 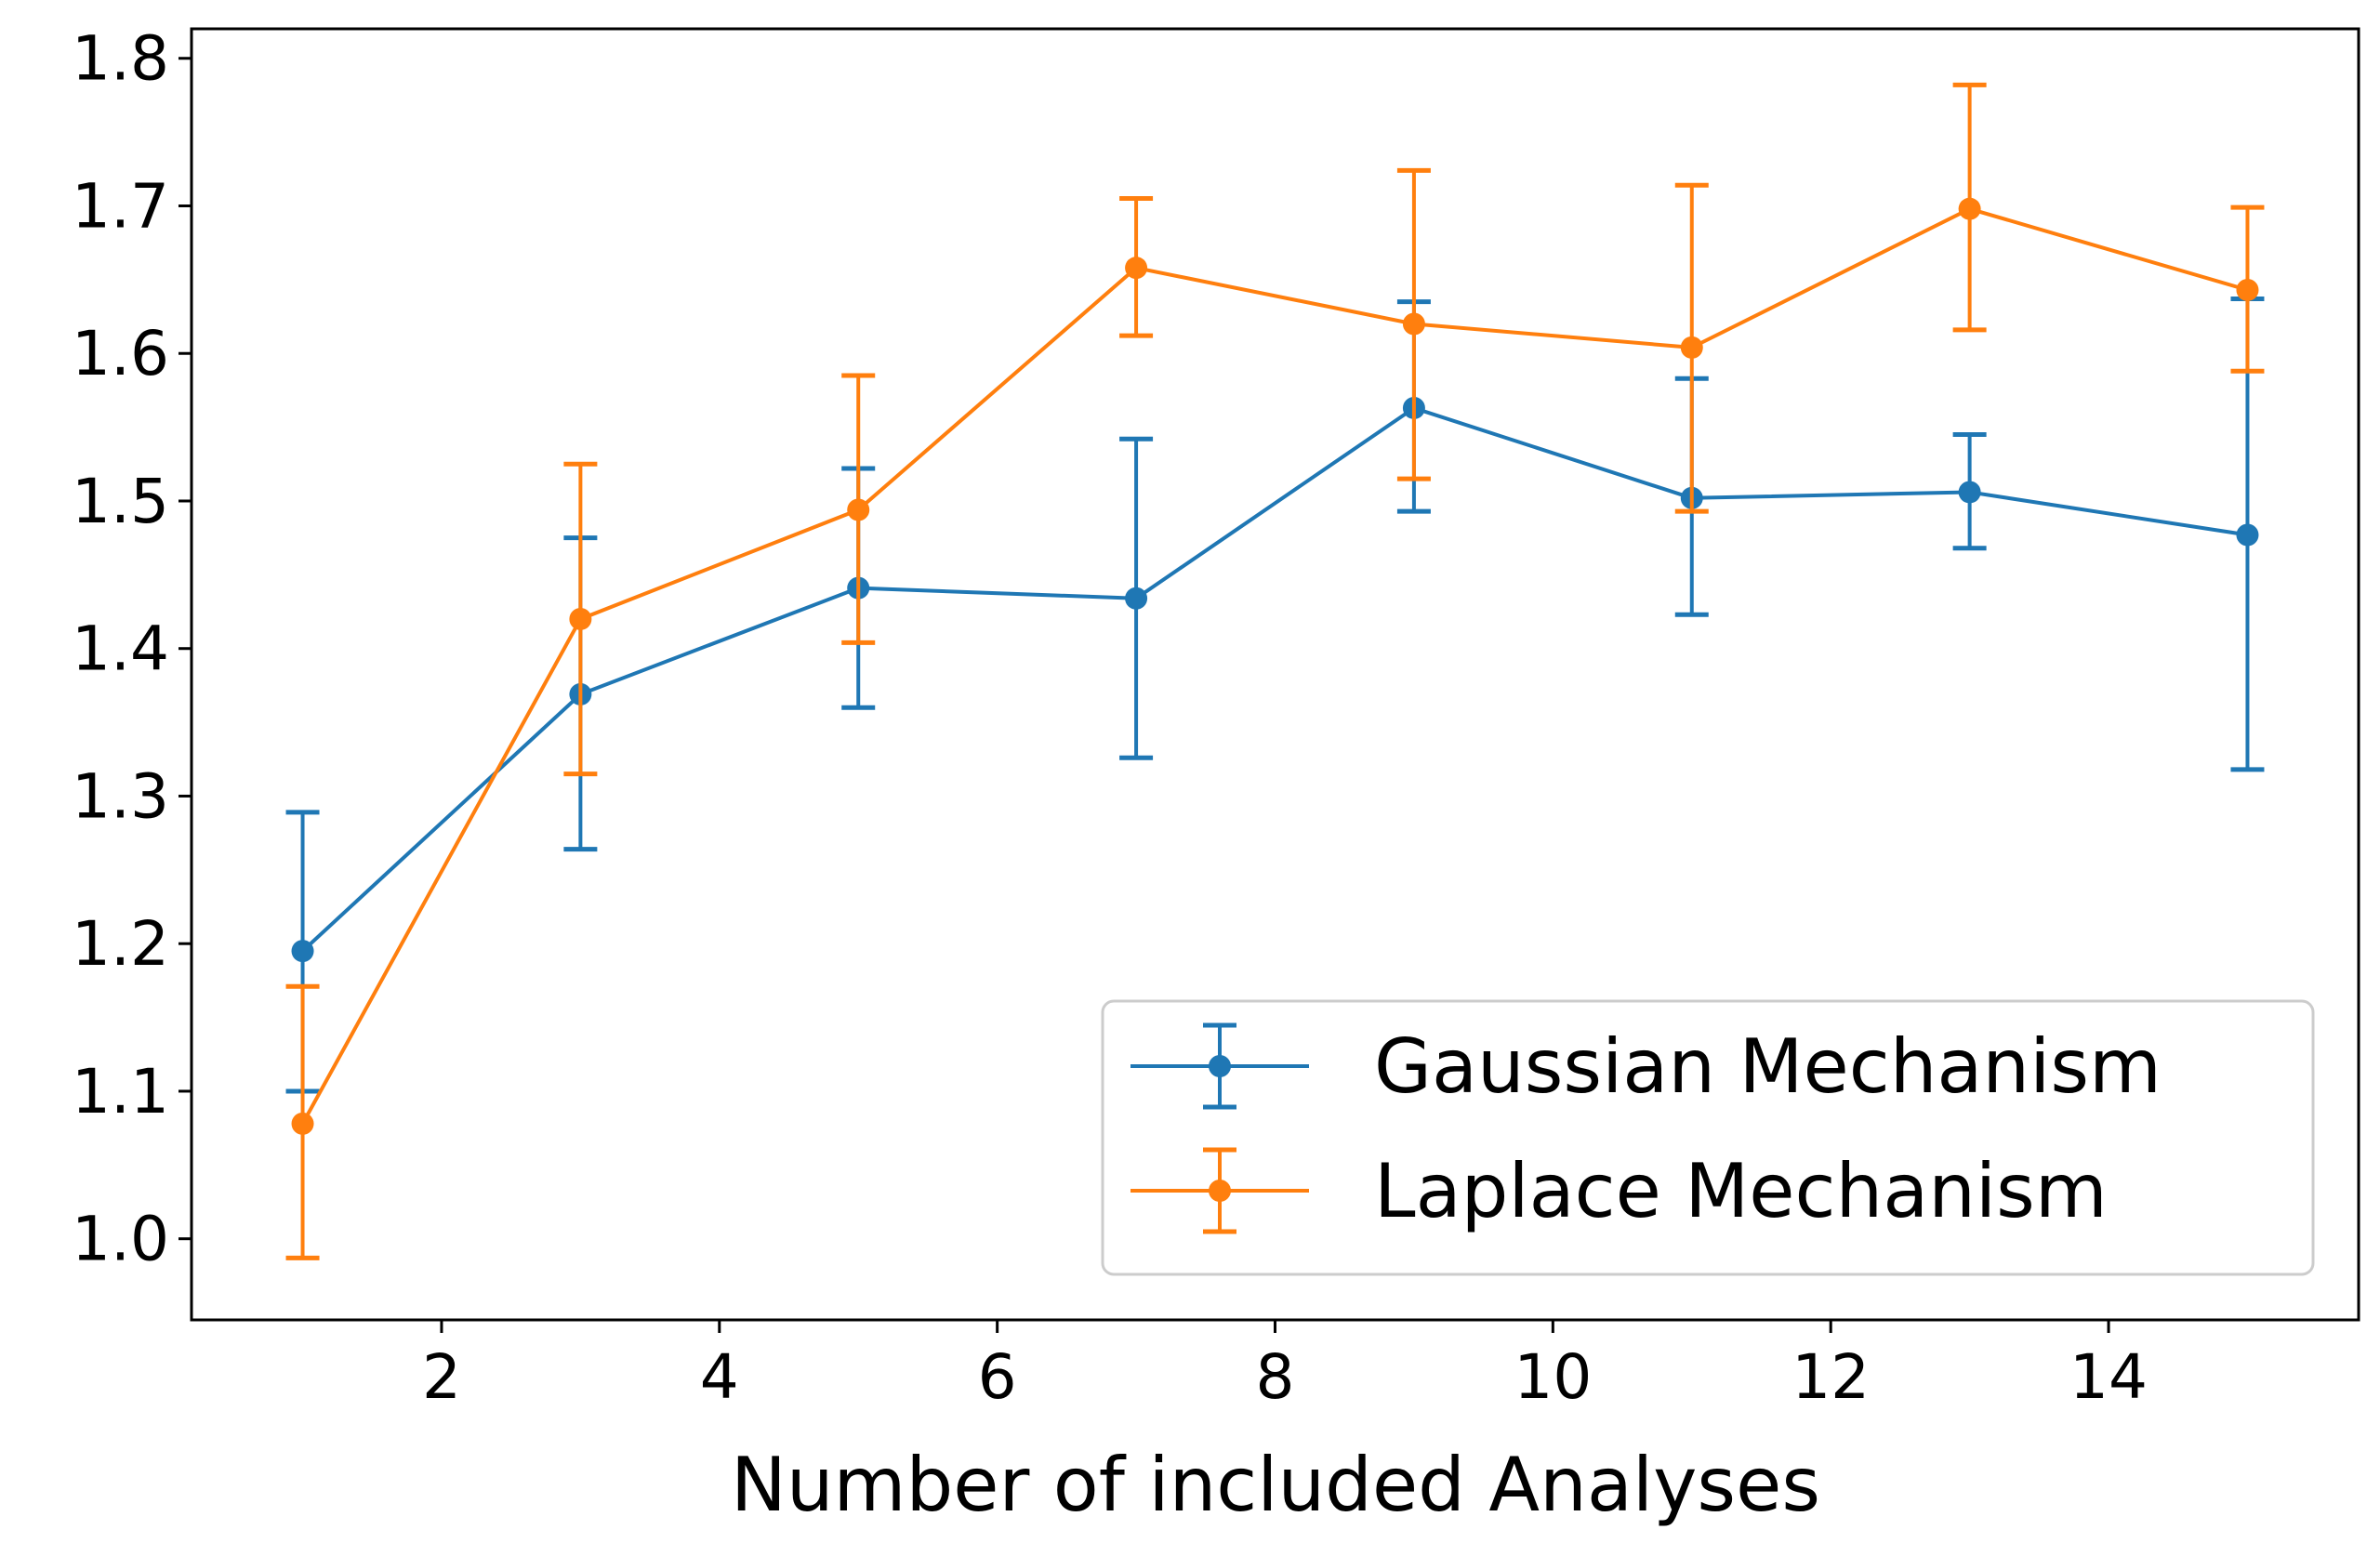 I want to click on x-axis: 2 4 6 8 10 12 14, so click(x=1285, y=1366).